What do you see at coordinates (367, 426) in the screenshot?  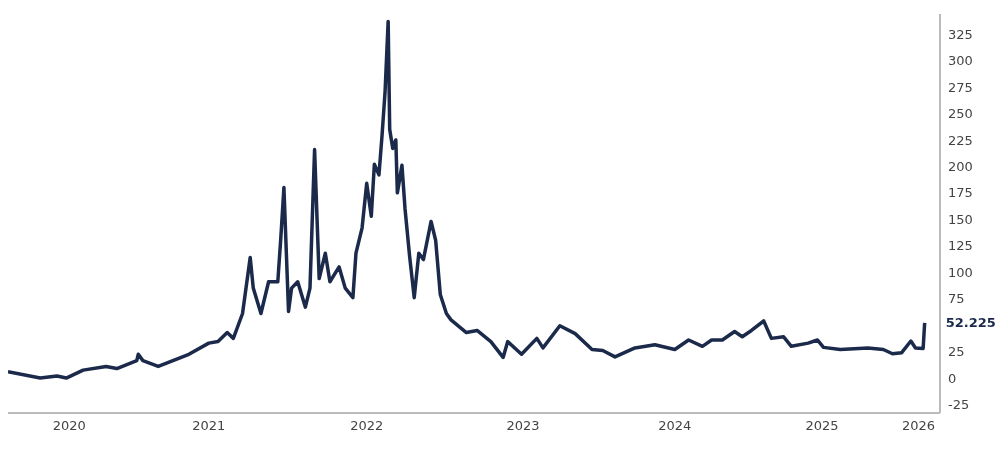 I see `x-tick-label: 2022` at bounding box center [367, 426].